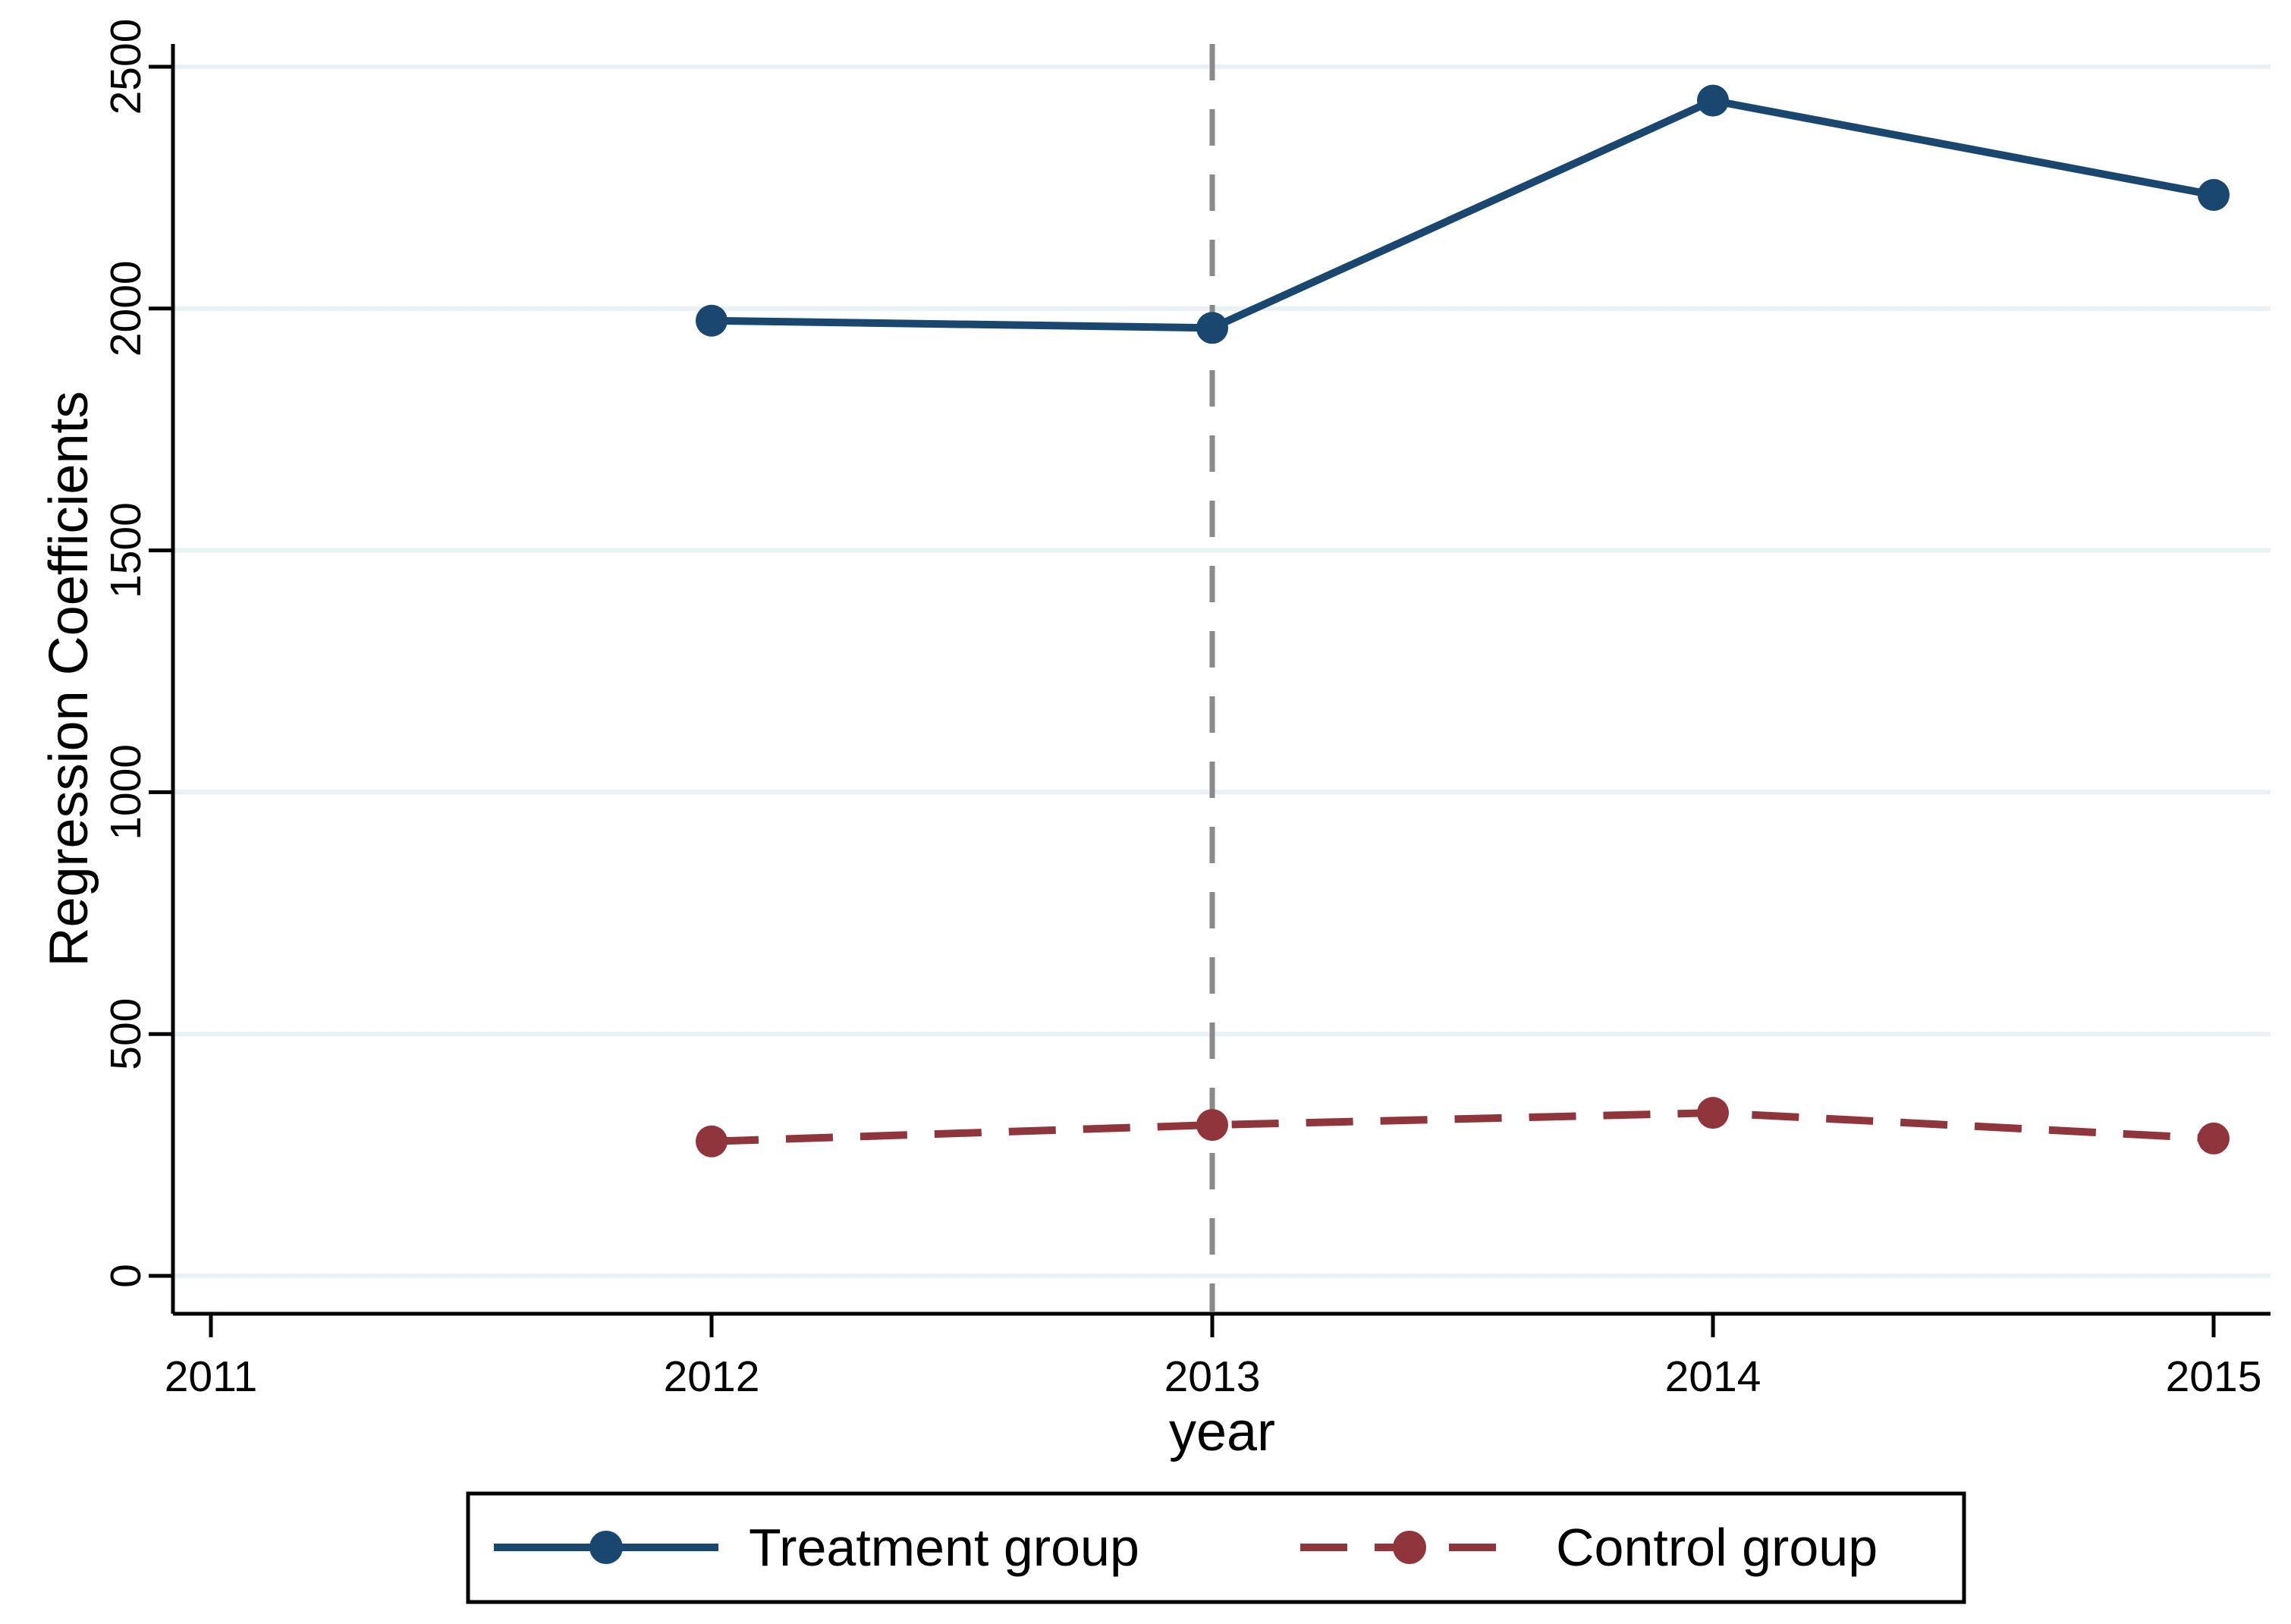 The height and width of the screenshot is (1624, 2291). What do you see at coordinates (944, 1547) in the screenshot?
I see `legend-treatment-label: Treatment group` at bounding box center [944, 1547].